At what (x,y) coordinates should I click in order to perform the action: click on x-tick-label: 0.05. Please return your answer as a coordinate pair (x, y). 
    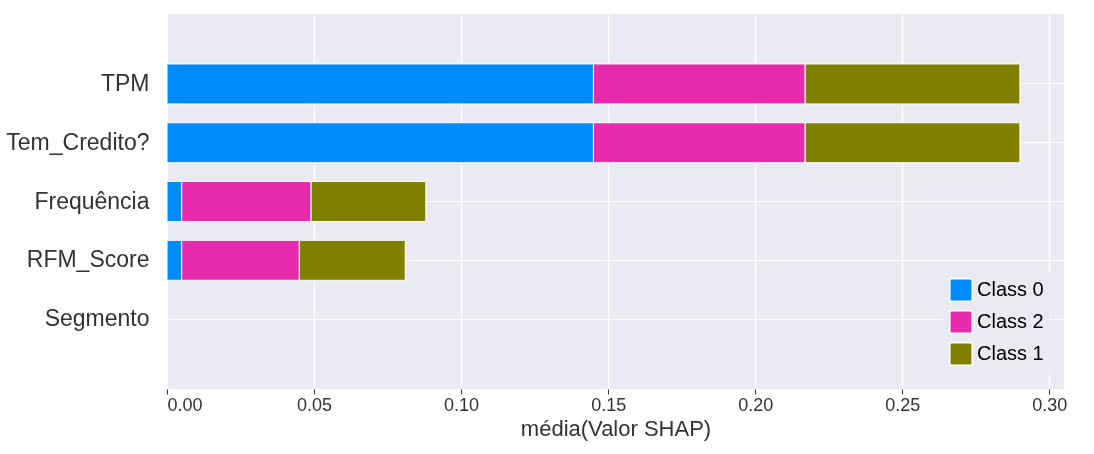
    Looking at the image, I should click on (315, 404).